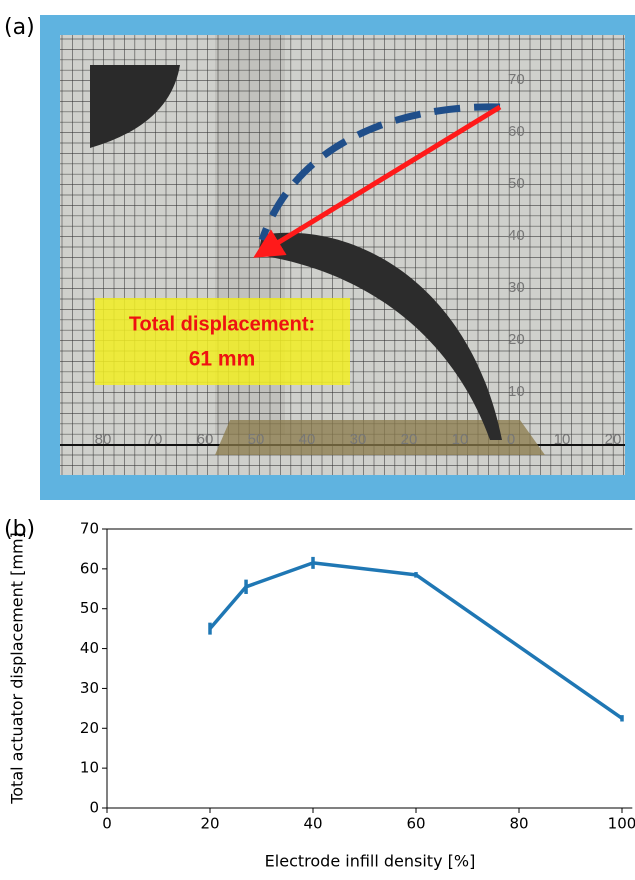 This screenshot has width=635, height=880. Describe the element at coordinates (380, 437) in the screenshot. I see `base` at that location.